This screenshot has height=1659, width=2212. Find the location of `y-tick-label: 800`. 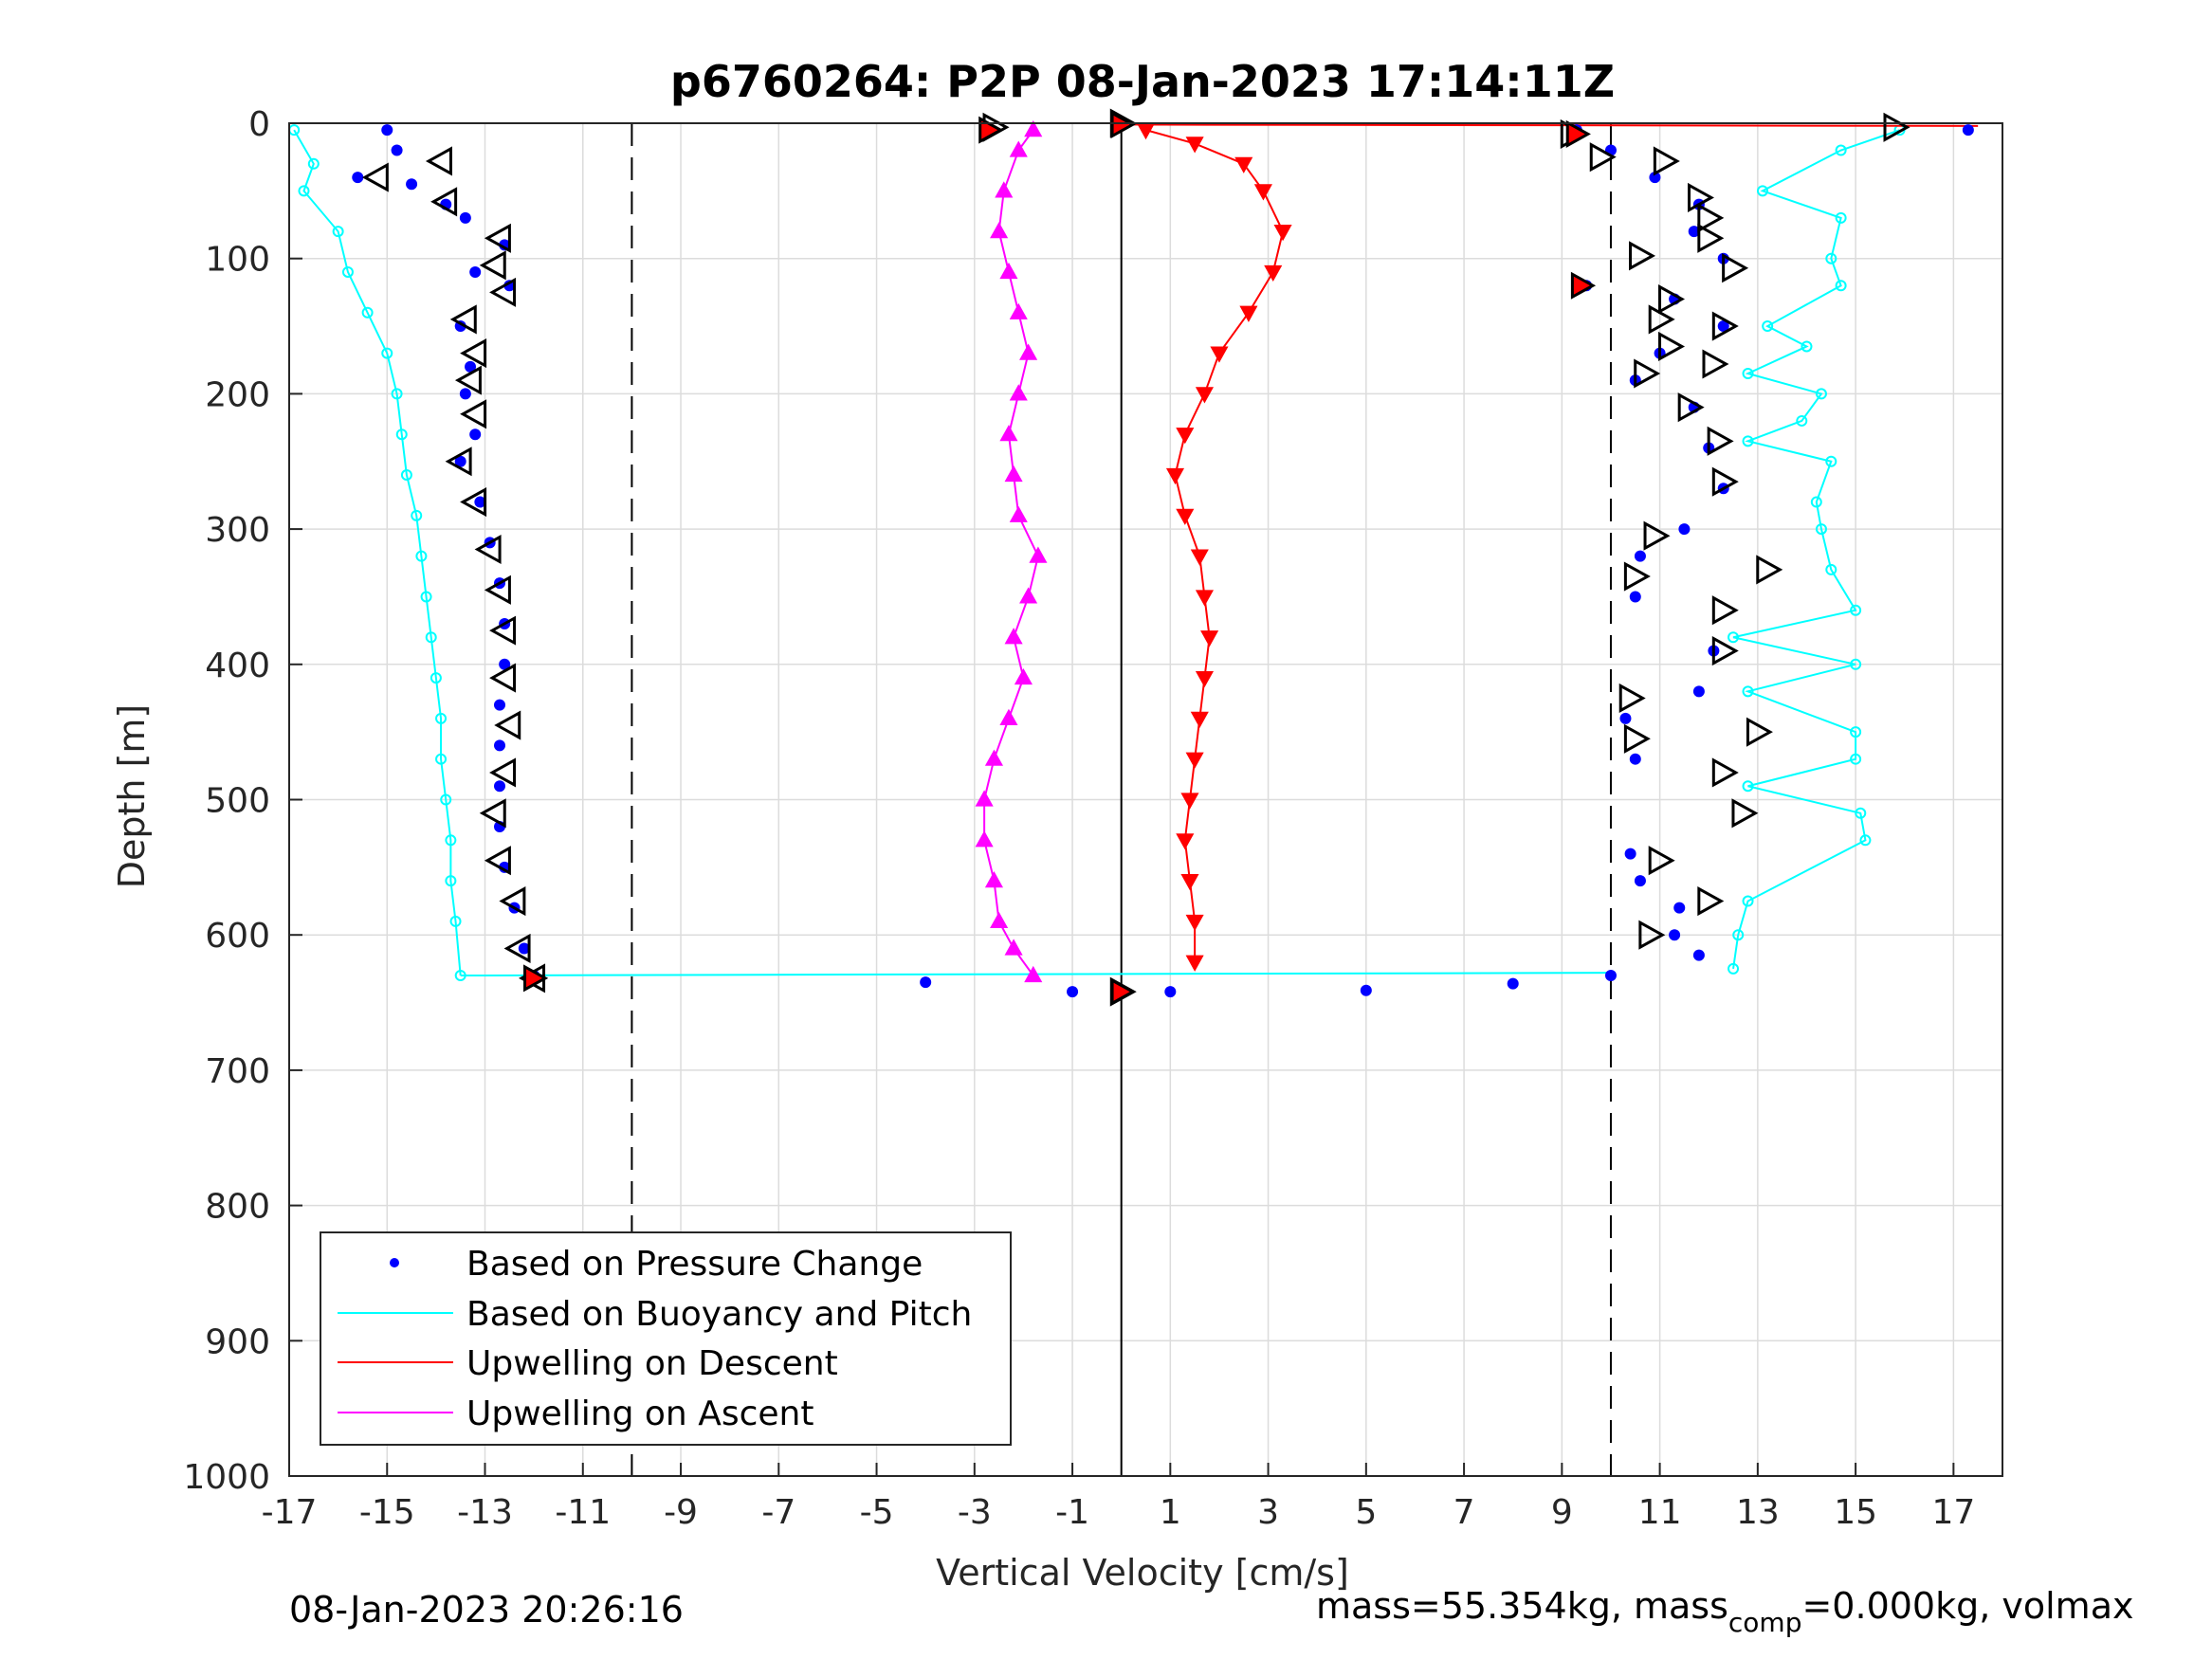

y-tick-label: 800 is located at coordinates (237, 1207).